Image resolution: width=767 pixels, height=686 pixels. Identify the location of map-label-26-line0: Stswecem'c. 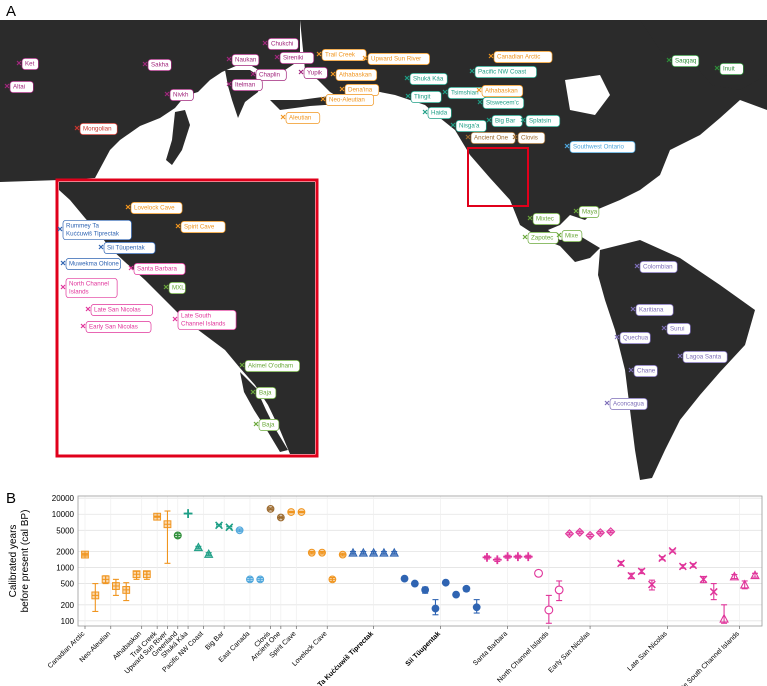
(502, 103).